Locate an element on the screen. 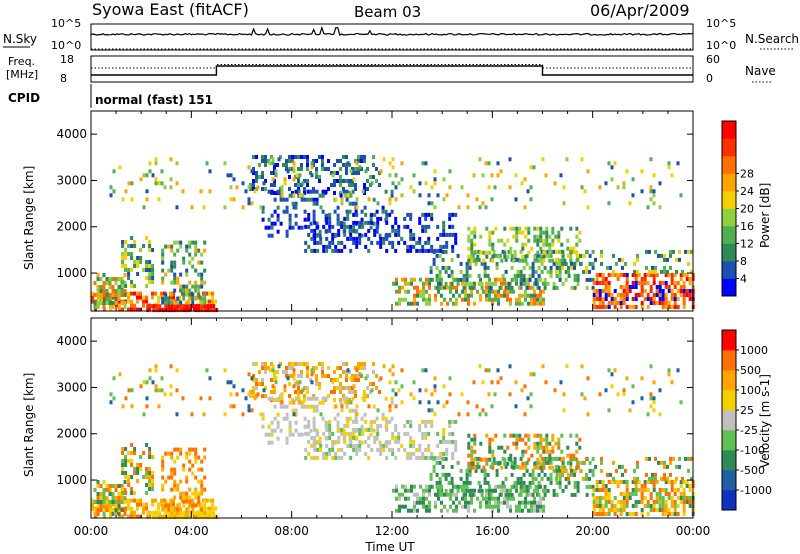 This screenshot has height=554, width=800. power-ytick-label: 2000 is located at coordinates (71, 227).